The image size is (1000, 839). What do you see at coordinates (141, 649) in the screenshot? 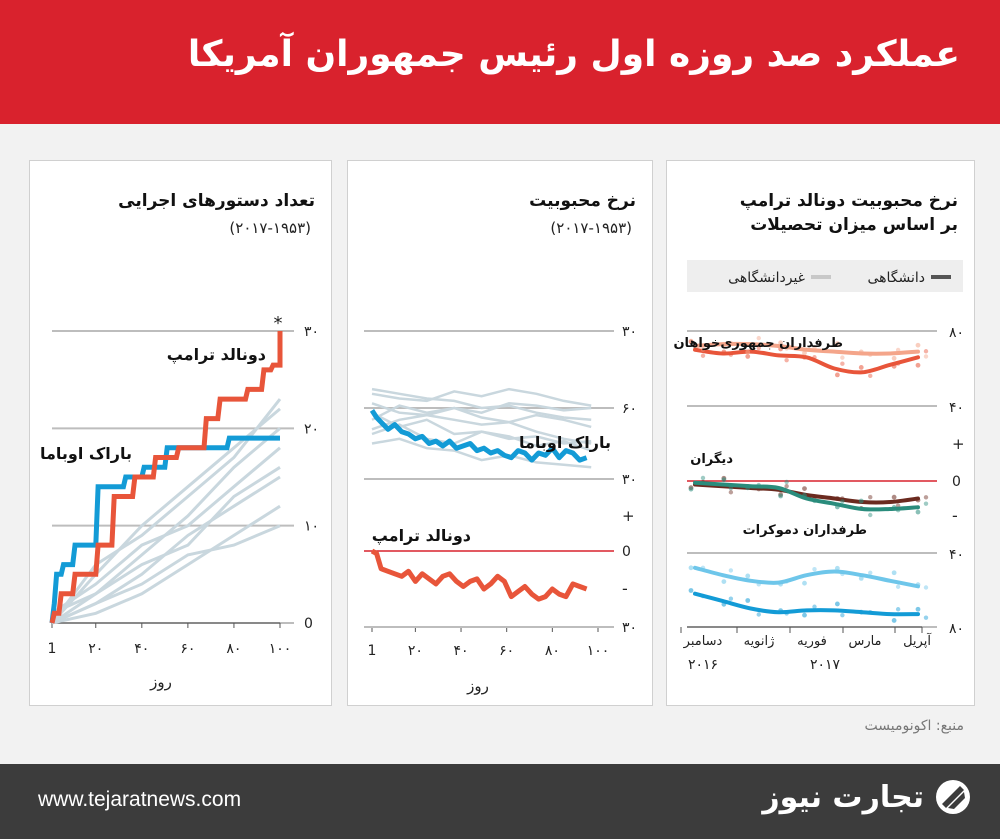
I see `x-tick-label: ۴۰` at bounding box center [141, 649].